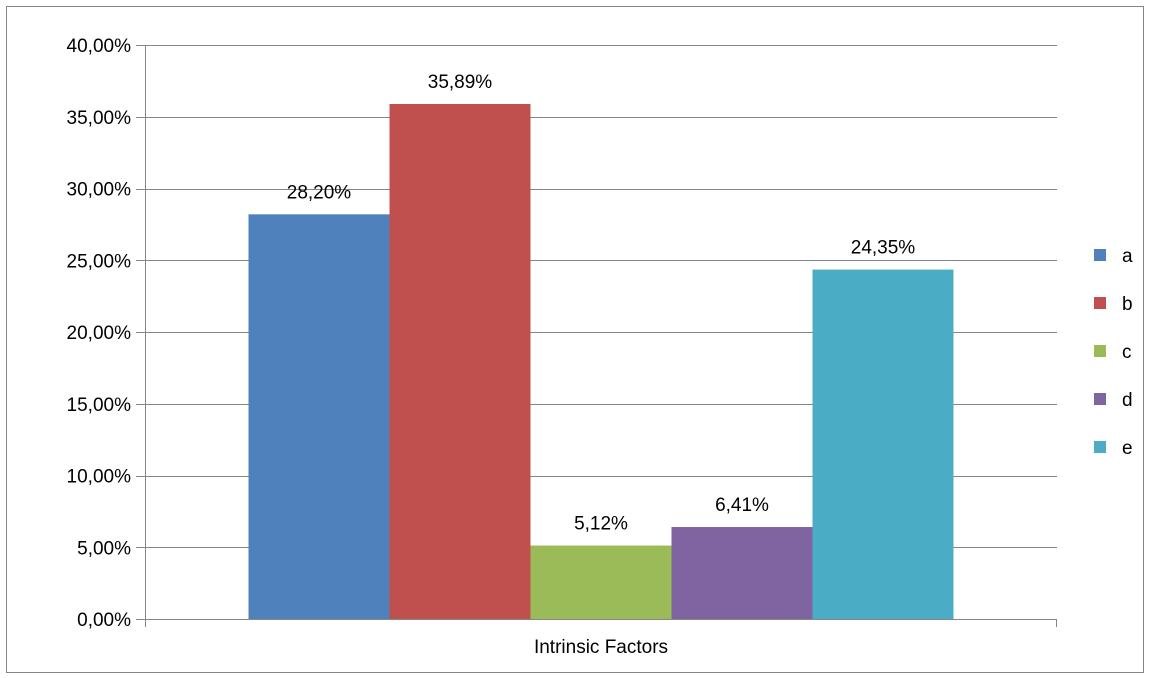 The height and width of the screenshot is (678, 1150). Describe the element at coordinates (742, 505) in the screenshot. I see `data-label-d: 6,41%` at that location.